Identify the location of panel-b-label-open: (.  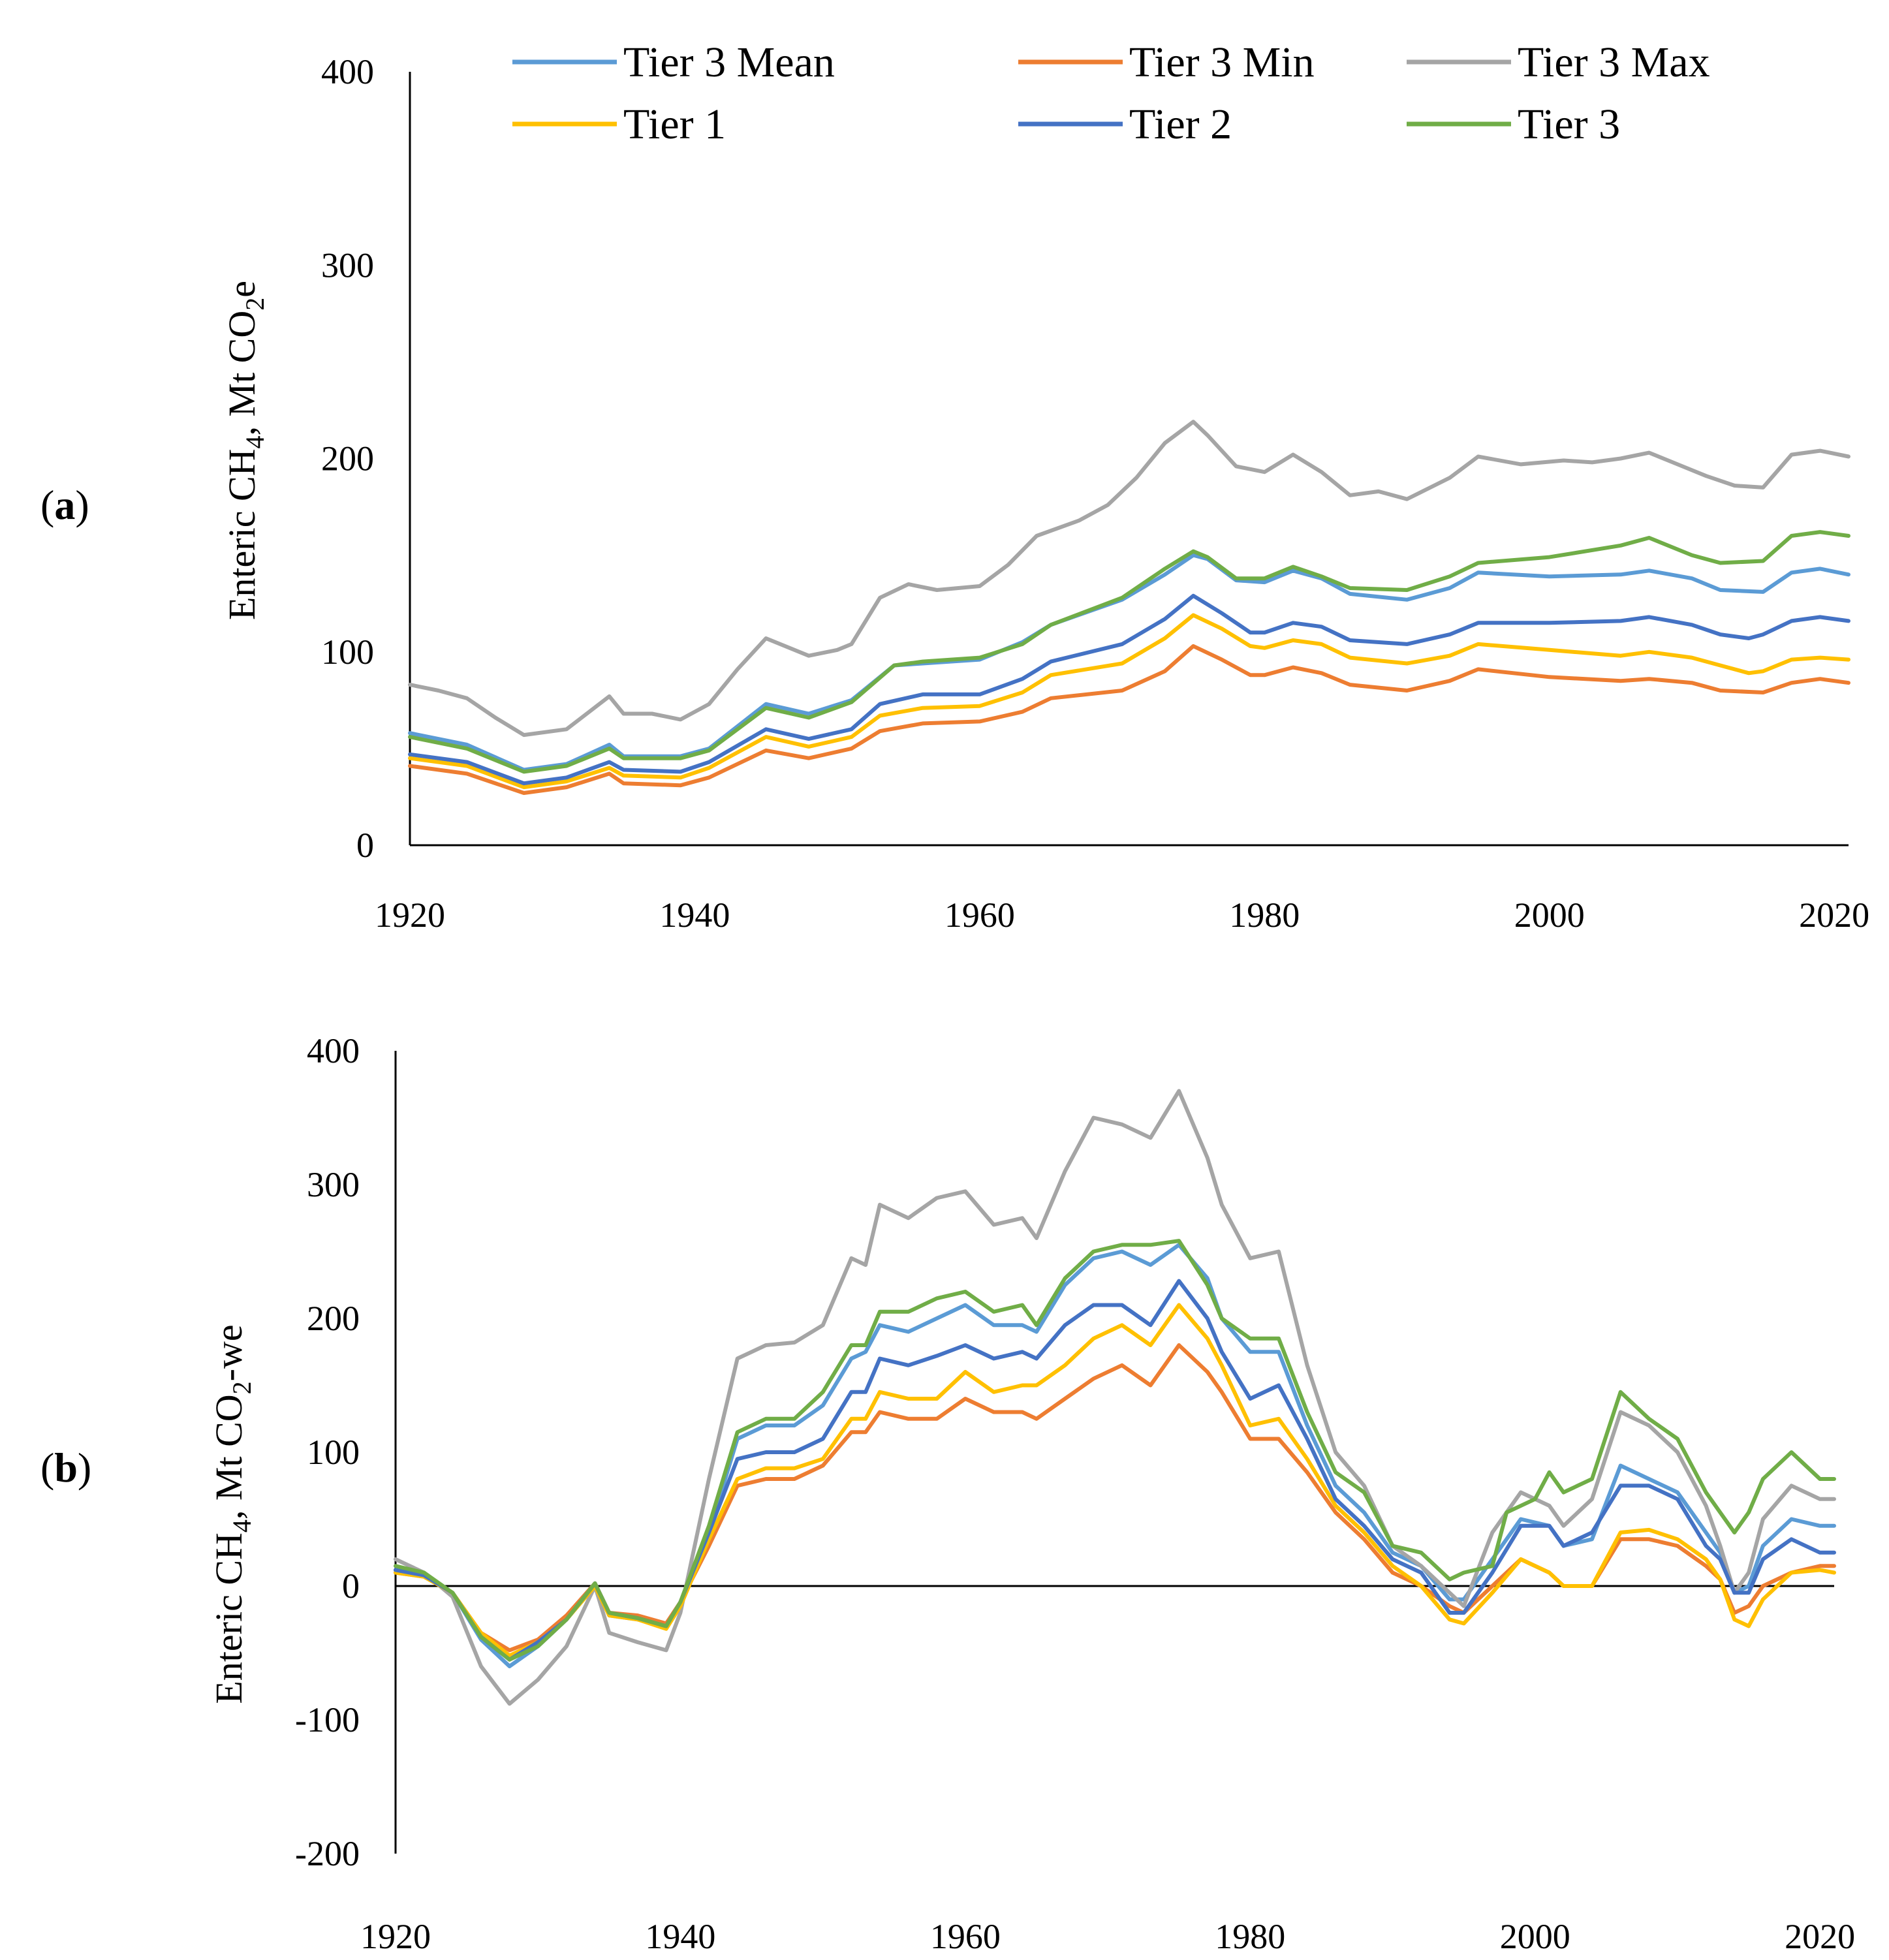
(47, 1468).